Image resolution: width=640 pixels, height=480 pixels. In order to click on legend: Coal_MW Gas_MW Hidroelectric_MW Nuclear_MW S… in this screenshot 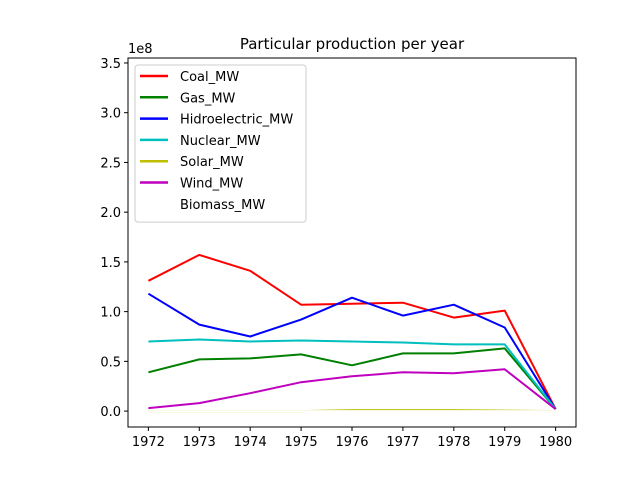, I will do `click(220, 143)`.